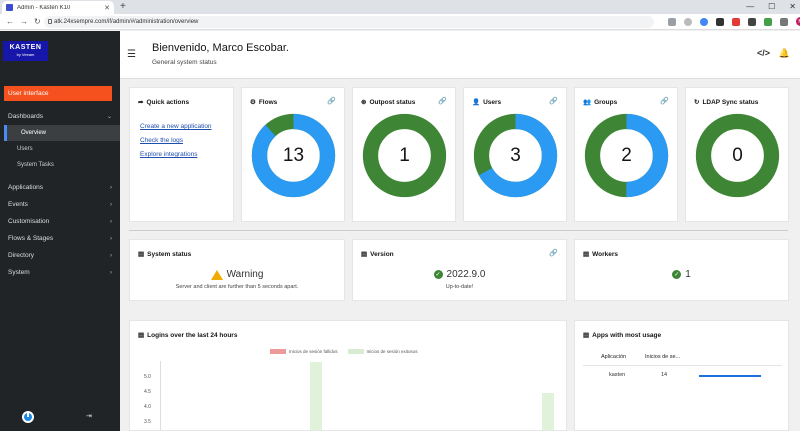 This screenshot has height=431, width=800. What do you see at coordinates (245, 274) in the screenshot?
I see `status-text: Warning` at bounding box center [245, 274].